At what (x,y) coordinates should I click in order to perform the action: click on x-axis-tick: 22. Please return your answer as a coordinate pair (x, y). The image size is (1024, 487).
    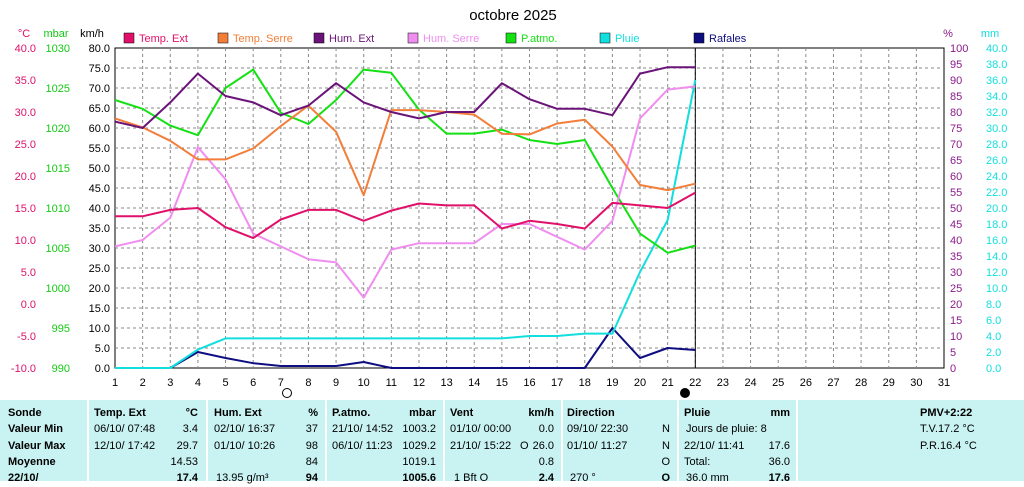
    Looking at the image, I should click on (695, 383).